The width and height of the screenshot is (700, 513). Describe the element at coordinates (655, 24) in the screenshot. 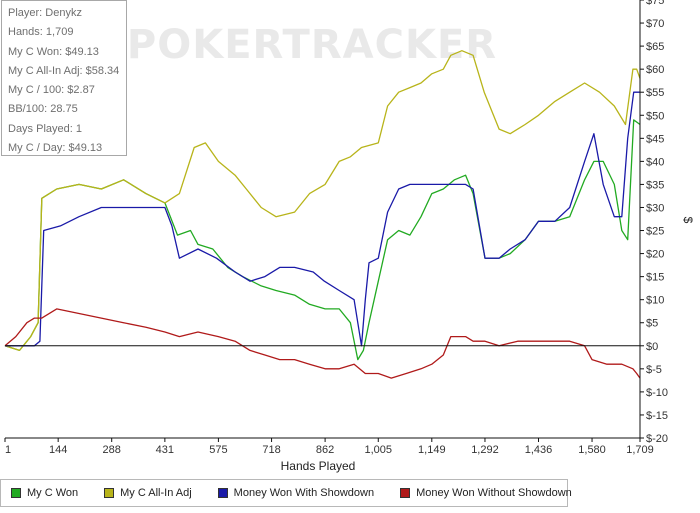

I see `y-tick-label: $70` at that location.